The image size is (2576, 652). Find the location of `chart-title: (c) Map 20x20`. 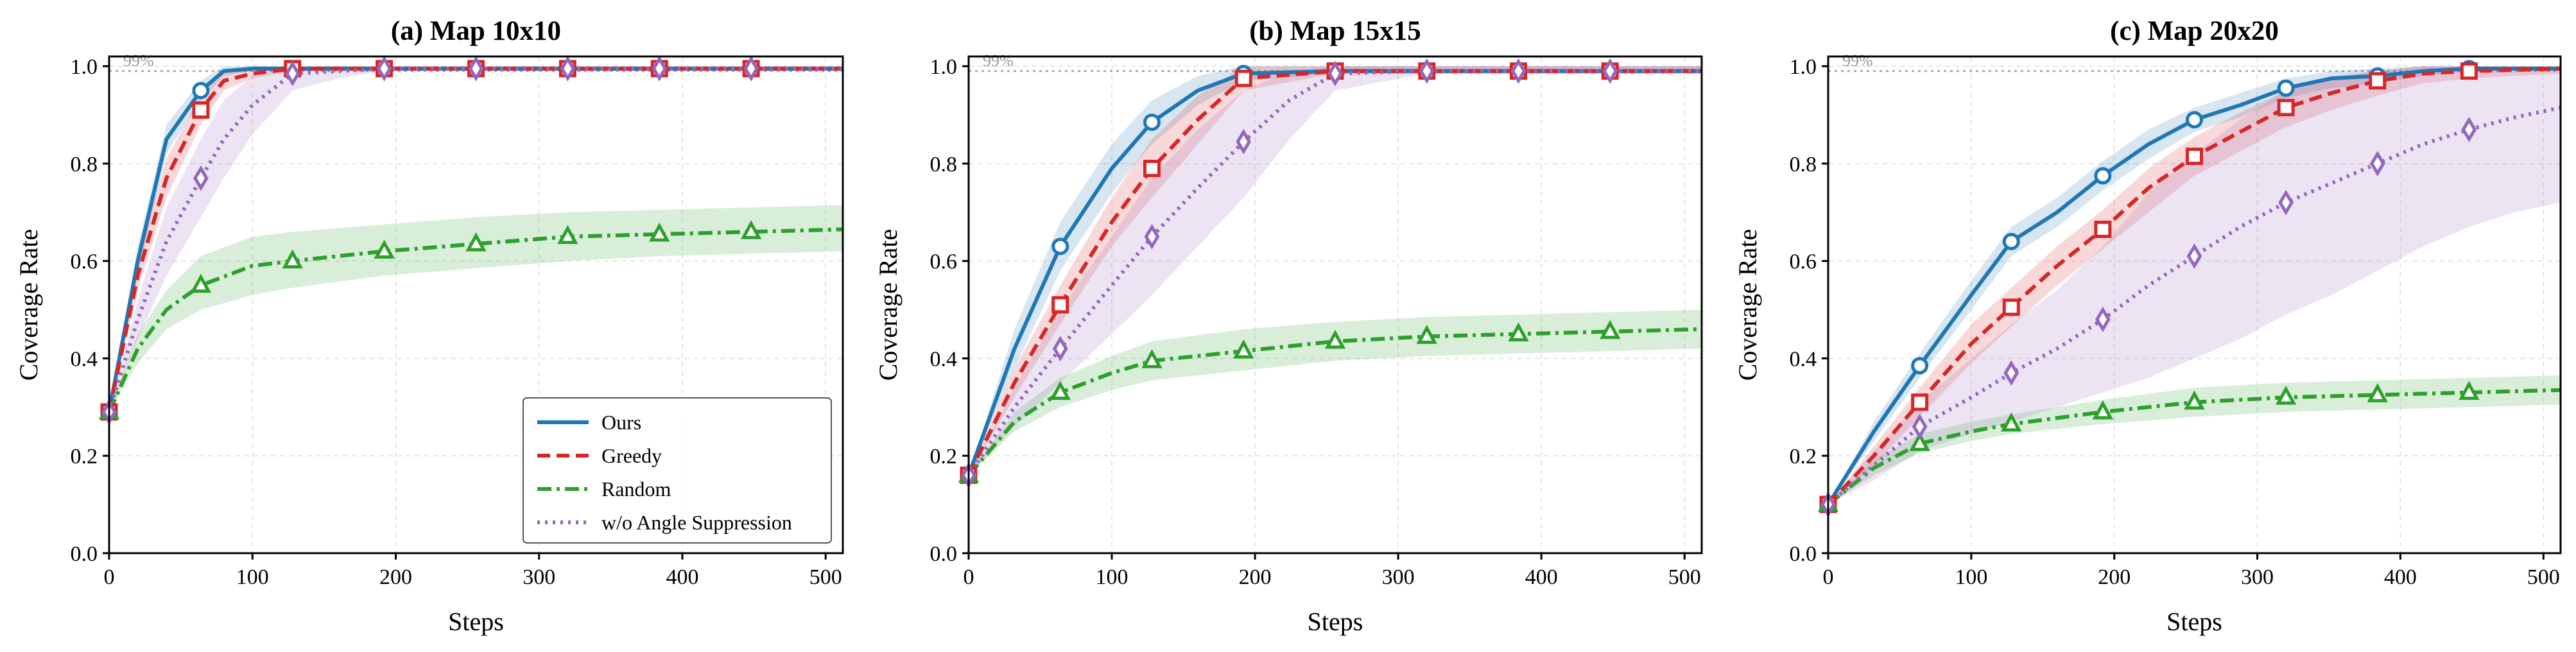

chart-title: (c) Map 20x20 is located at coordinates (2194, 31).